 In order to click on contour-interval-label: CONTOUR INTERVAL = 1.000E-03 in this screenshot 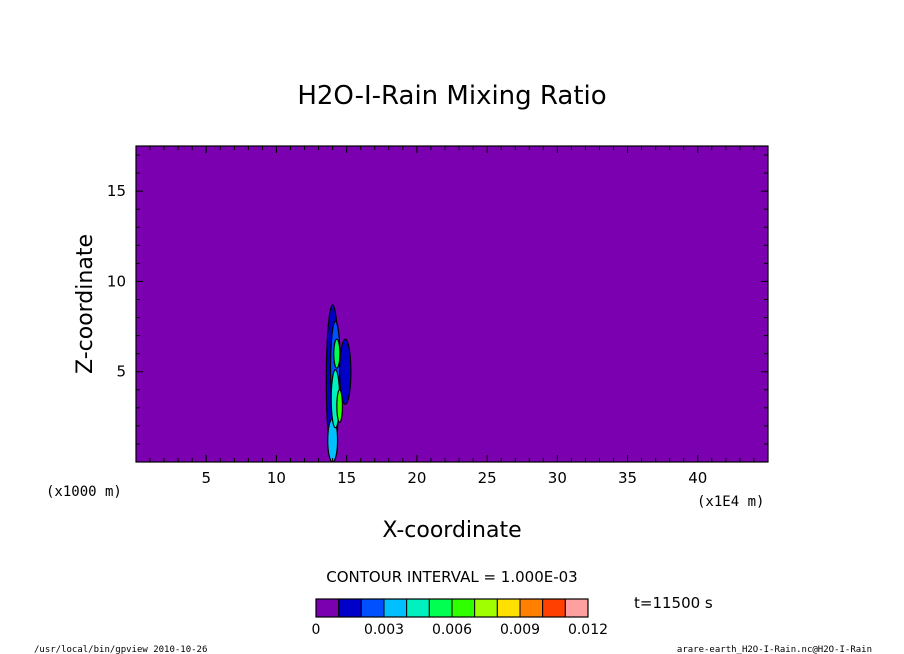, I will do `click(451, 577)`.